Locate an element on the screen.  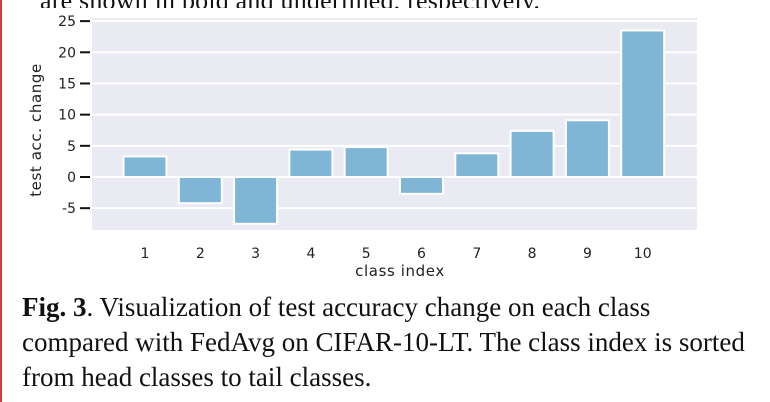
x-tick-label: 9 is located at coordinates (587, 254).